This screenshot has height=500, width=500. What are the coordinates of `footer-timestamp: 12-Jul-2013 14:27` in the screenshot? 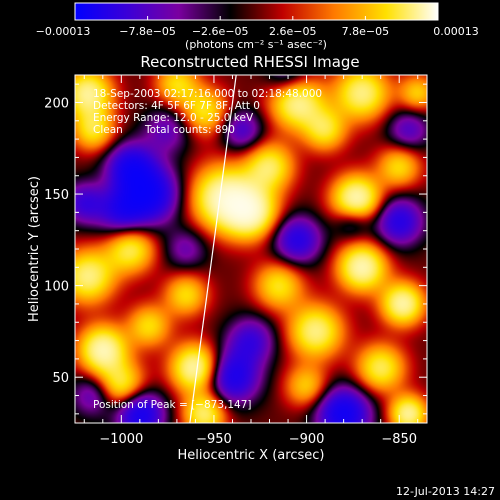 It's located at (445, 491).